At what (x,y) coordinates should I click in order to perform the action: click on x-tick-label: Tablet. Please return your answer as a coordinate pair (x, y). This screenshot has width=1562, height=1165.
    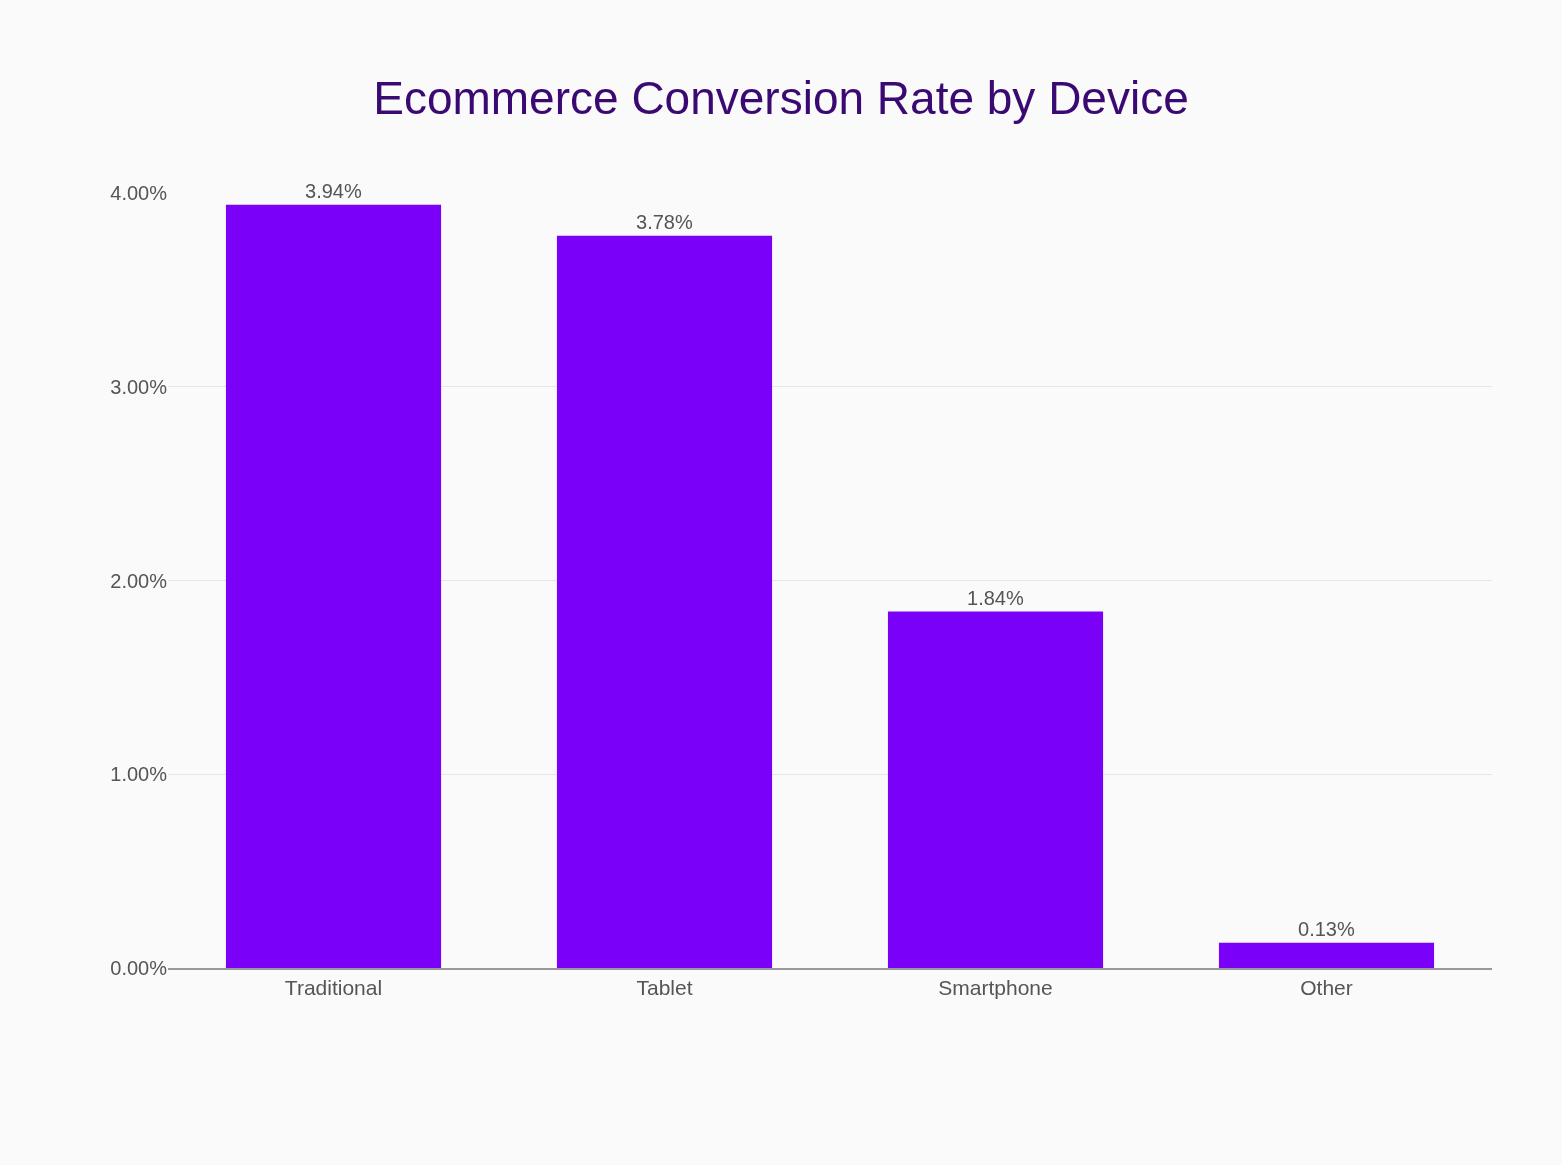
    Looking at the image, I should click on (664, 988).